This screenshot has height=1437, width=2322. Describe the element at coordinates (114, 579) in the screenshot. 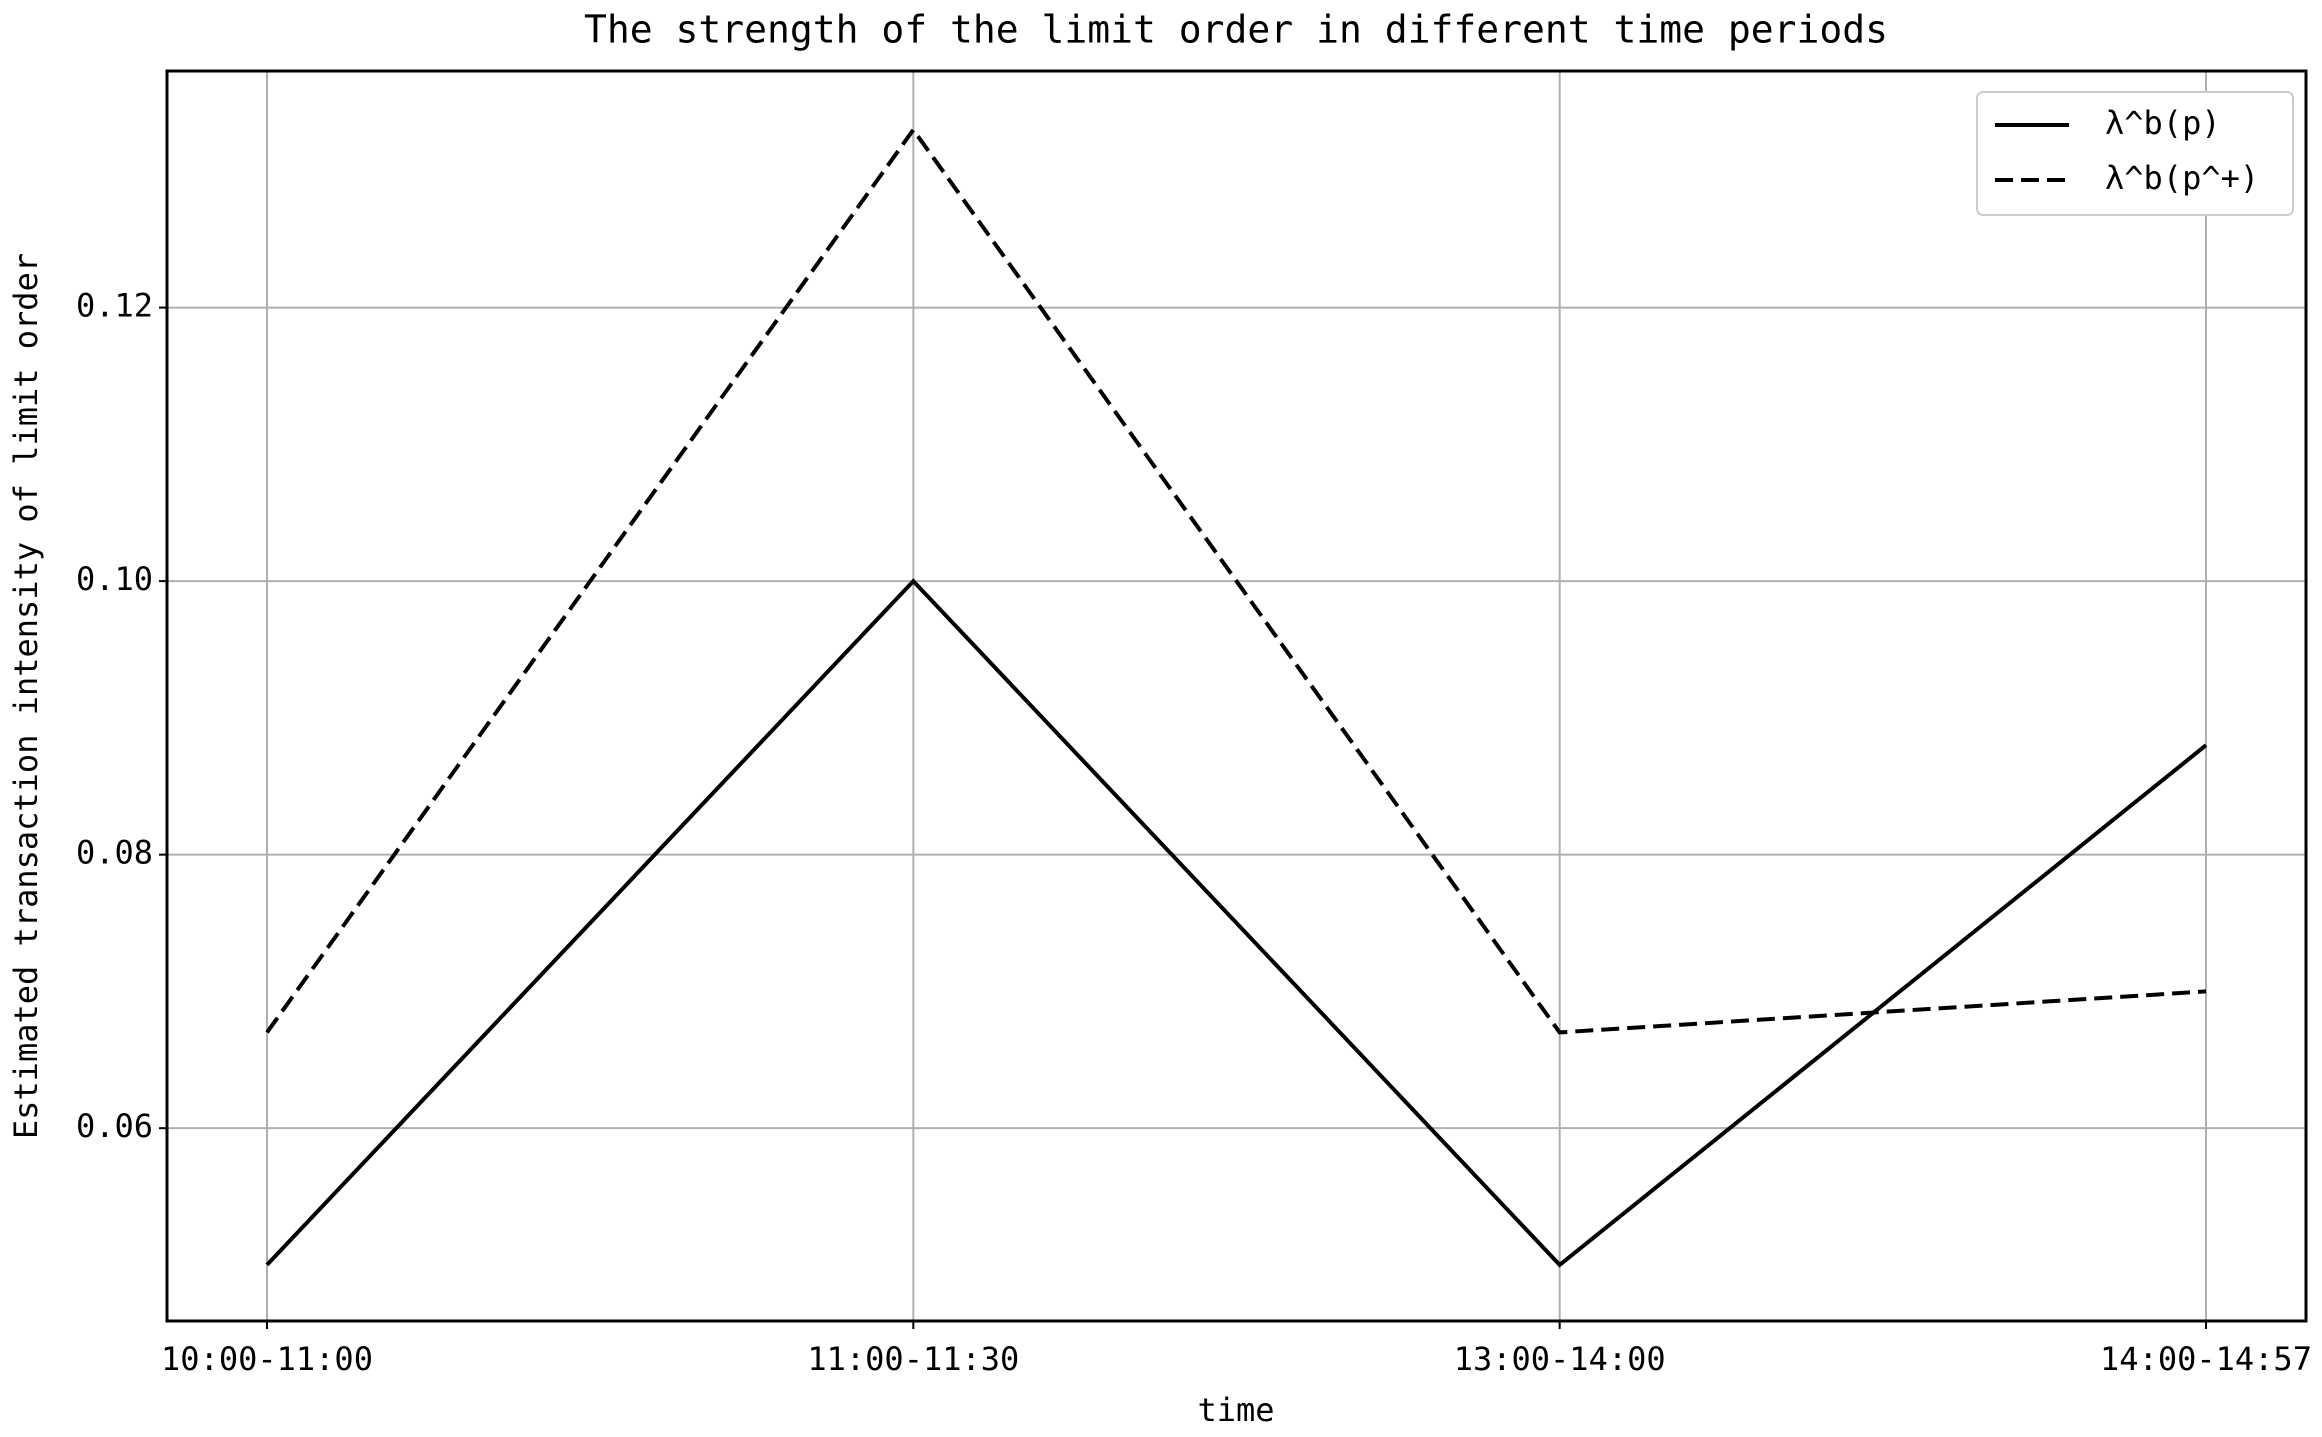

I see `y-tick-label: 0.10` at that location.